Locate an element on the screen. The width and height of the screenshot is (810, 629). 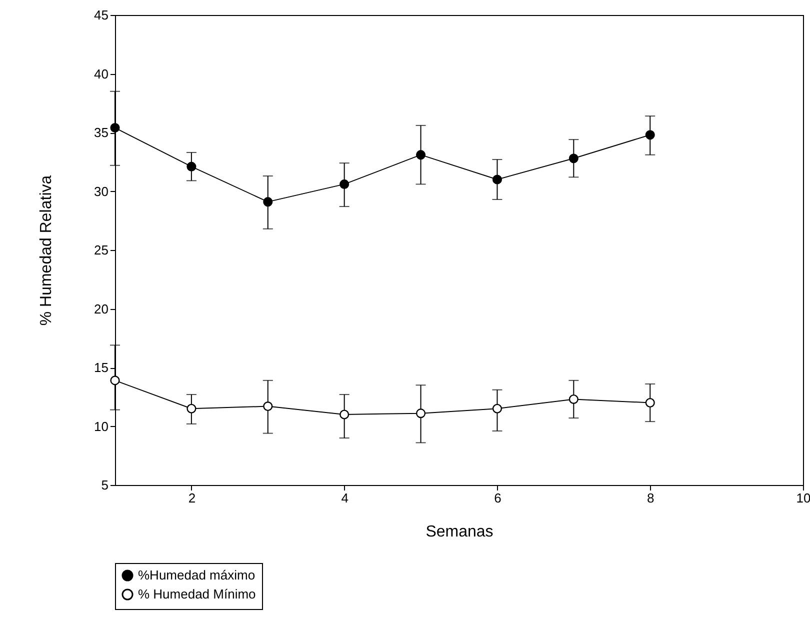
x-tick-label: 2 is located at coordinates (192, 498).